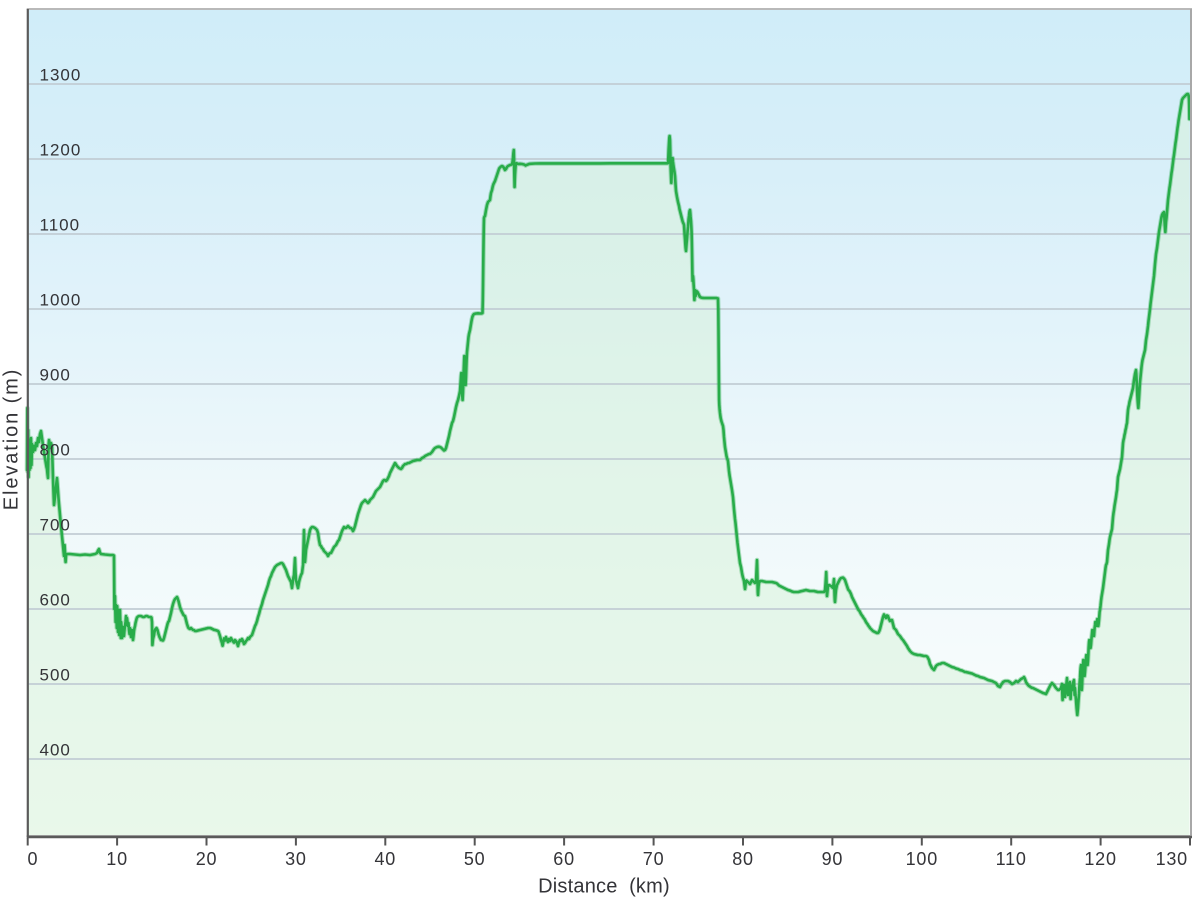 This screenshot has height=905, width=1200. I want to click on svg-text: 0, so click(33, 859).